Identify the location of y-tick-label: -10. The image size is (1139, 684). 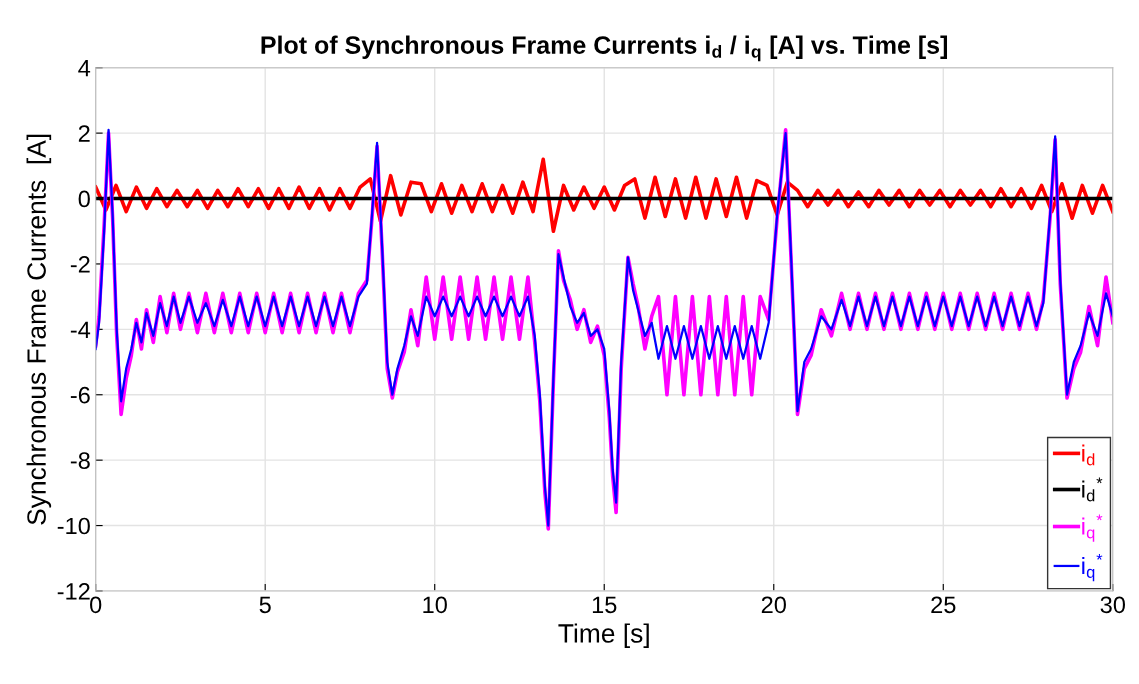
(73, 526).